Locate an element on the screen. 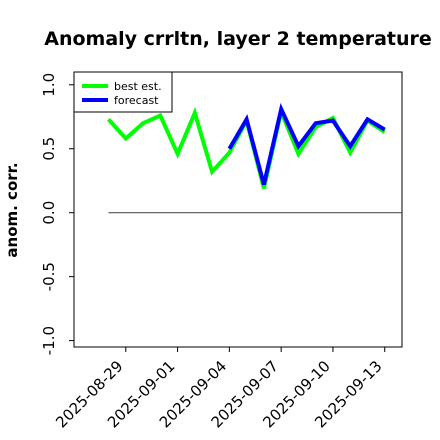 Image resolution: width=440 pixels, height=440 pixels. legend-label: best est. is located at coordinates (138, 86).